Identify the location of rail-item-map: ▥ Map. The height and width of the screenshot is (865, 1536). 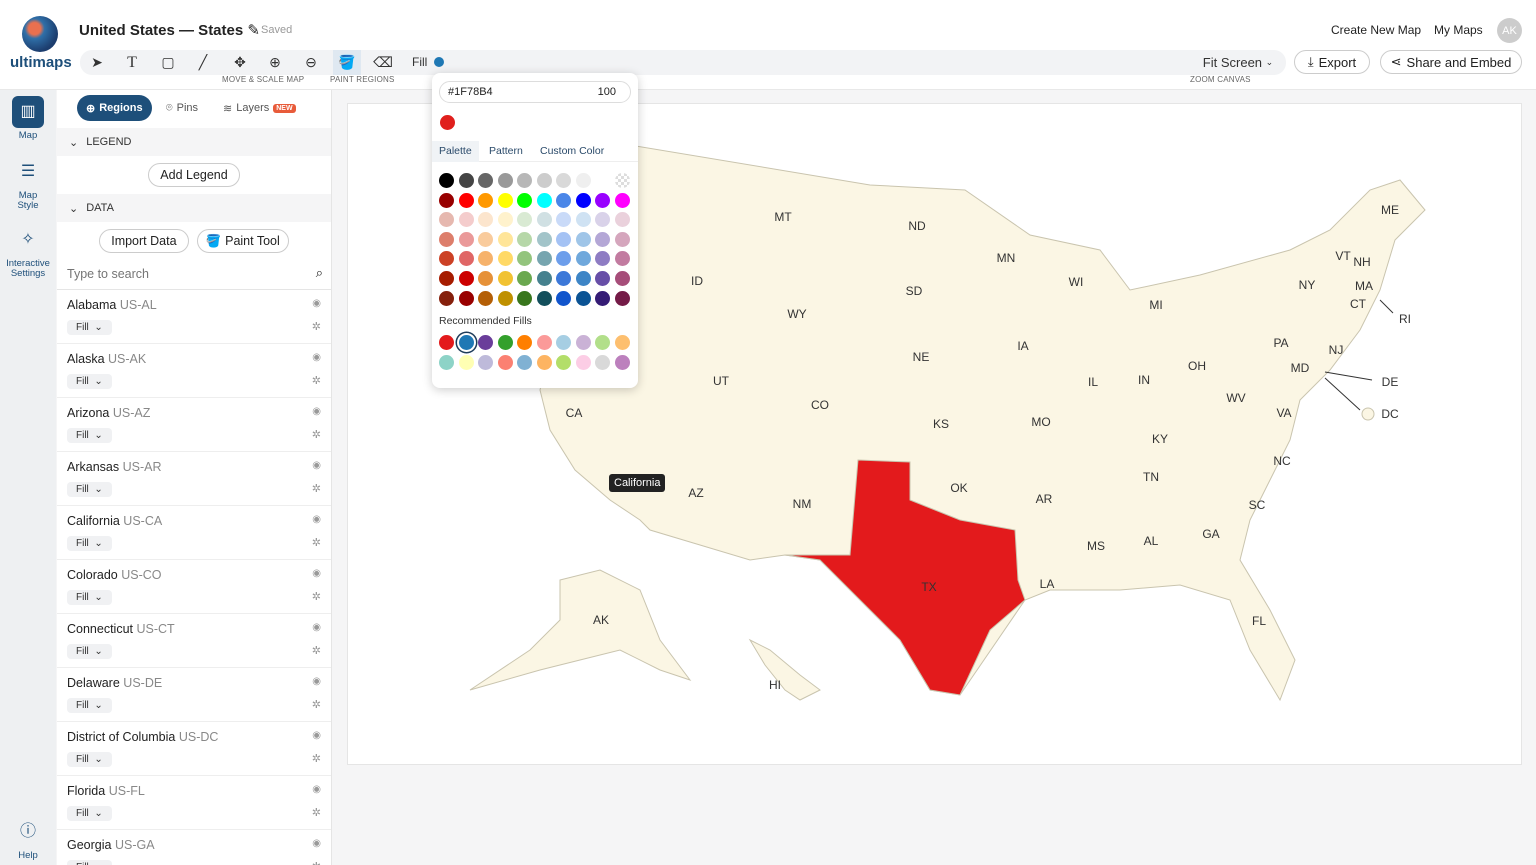
(28, 118).